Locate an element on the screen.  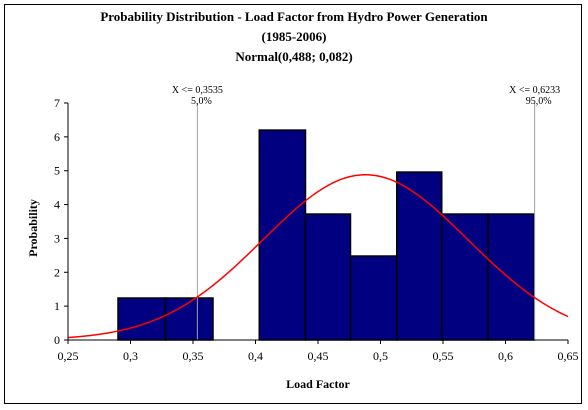
y-tick-label: 3 is located at coordinates (57, 238).